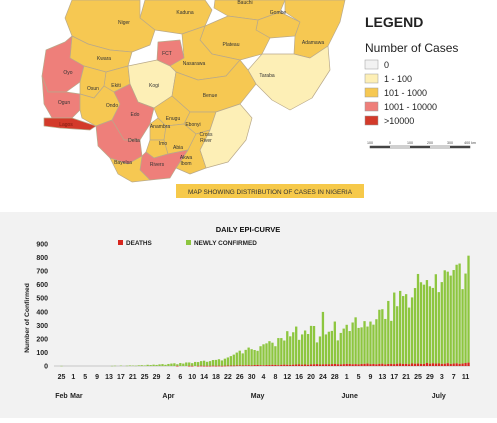 The width and height of the screenshot is (497, 423). I want to click on label-ekiti: Ekiti, so click(115, 86).